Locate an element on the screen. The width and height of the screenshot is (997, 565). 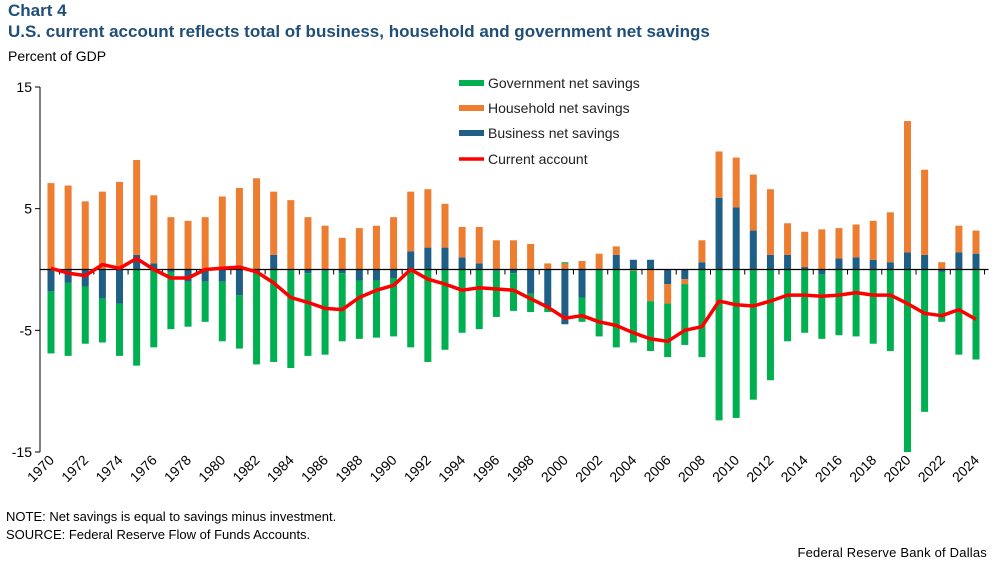
business-bar-1985 is located at coordinates (308, 271).